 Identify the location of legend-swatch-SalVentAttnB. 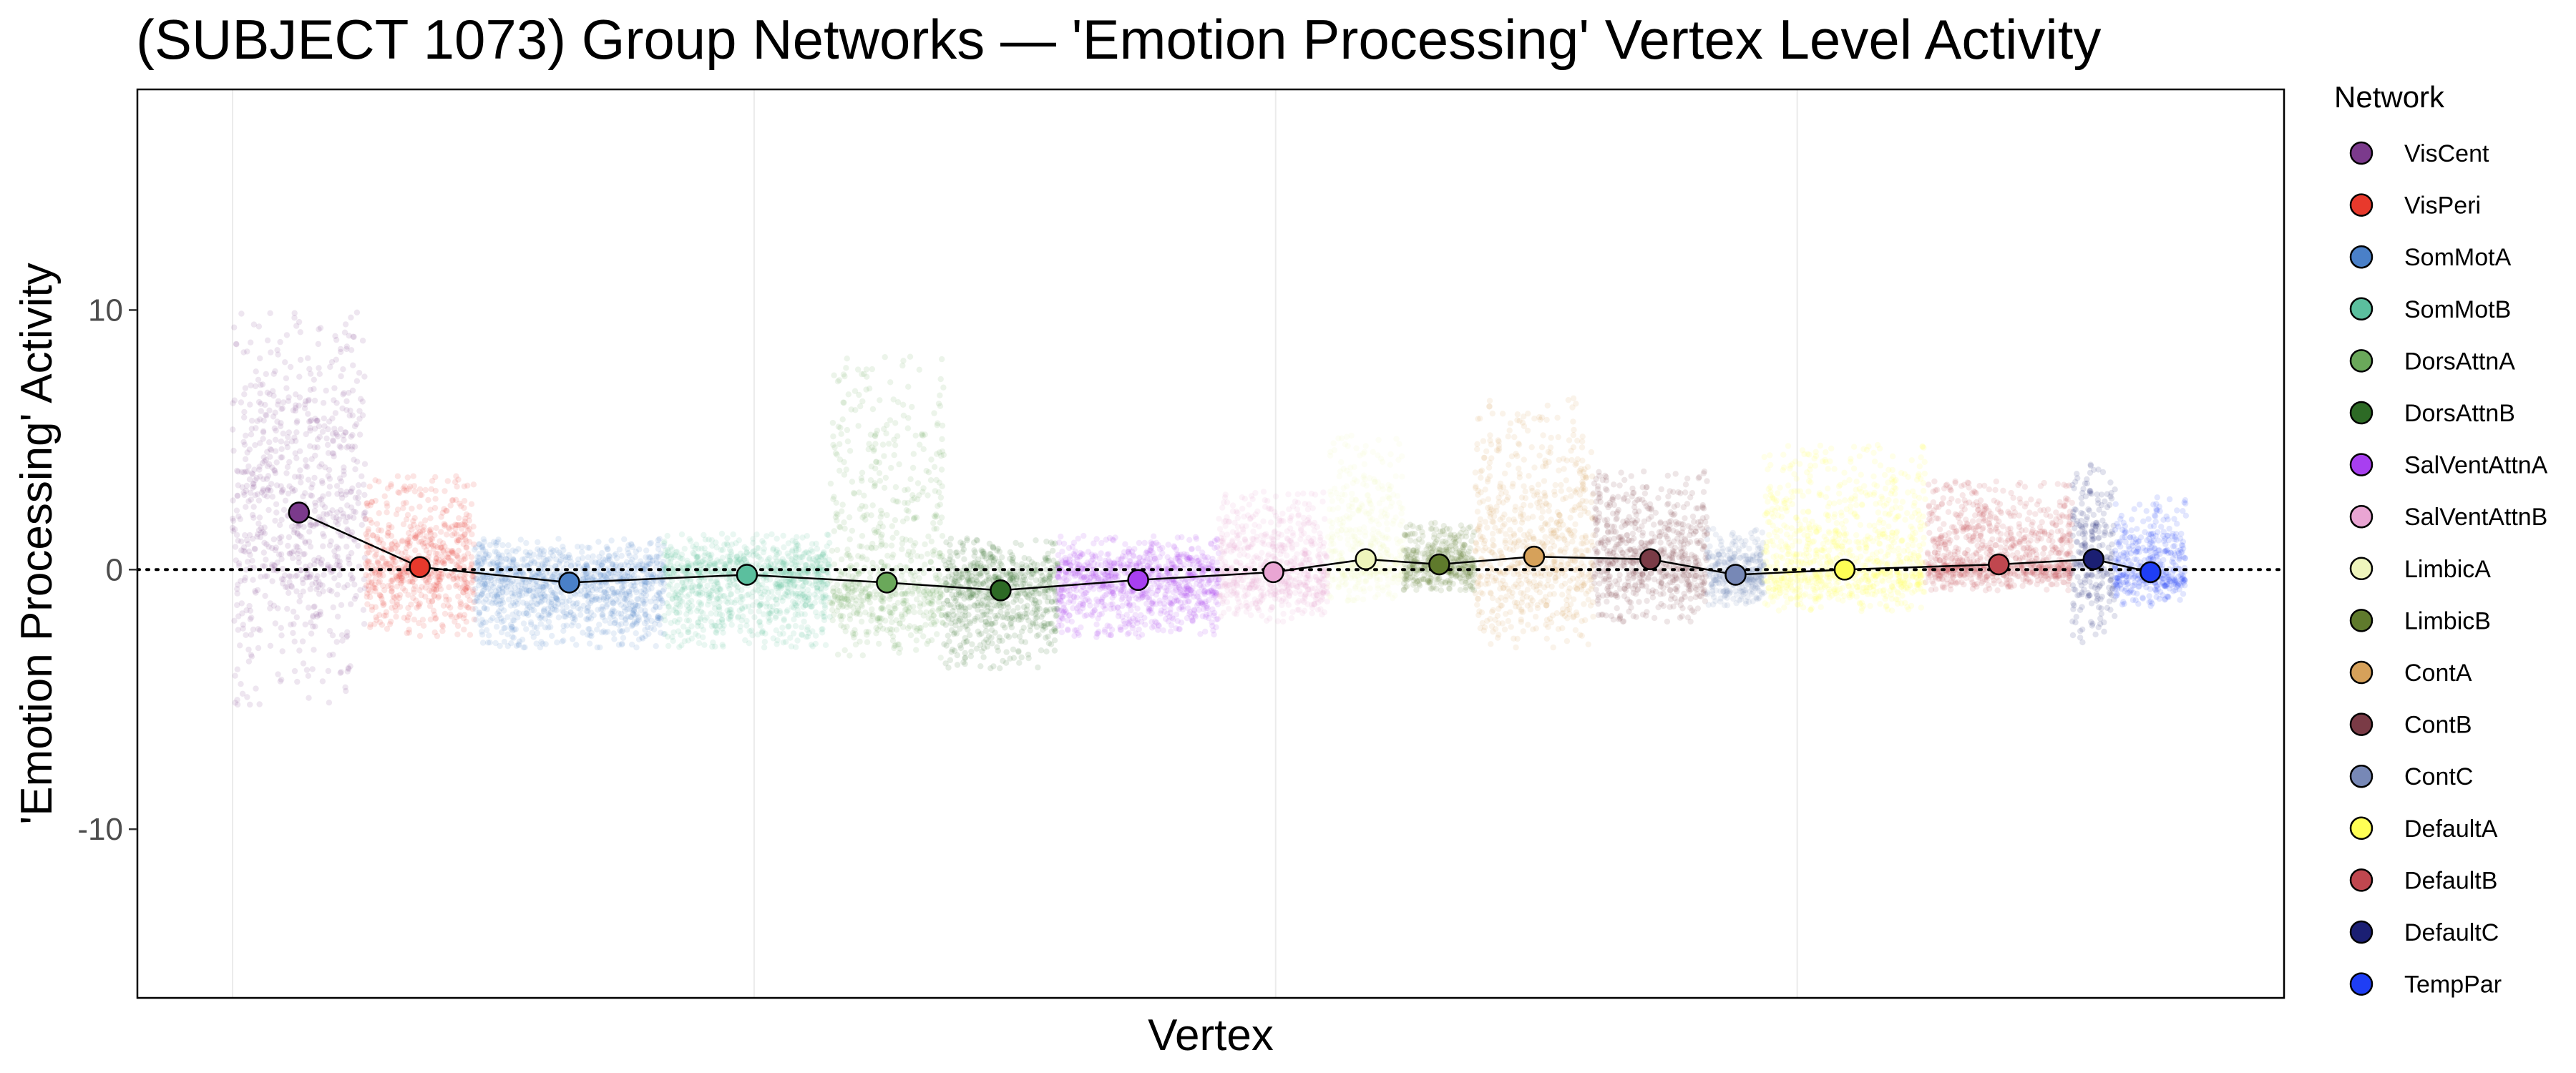
(2361, 516).